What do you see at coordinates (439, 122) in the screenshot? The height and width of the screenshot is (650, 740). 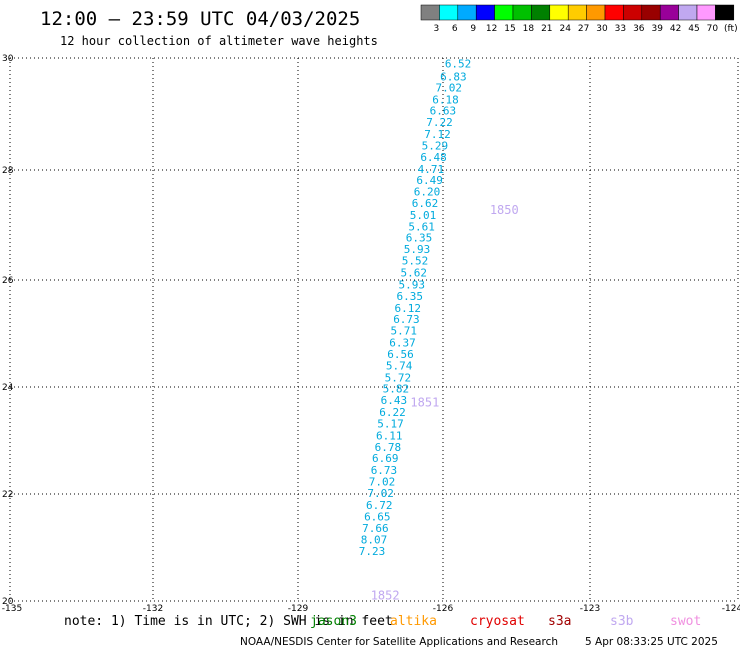 I see `data-label: 7.22` at bounding box center [439, 122].